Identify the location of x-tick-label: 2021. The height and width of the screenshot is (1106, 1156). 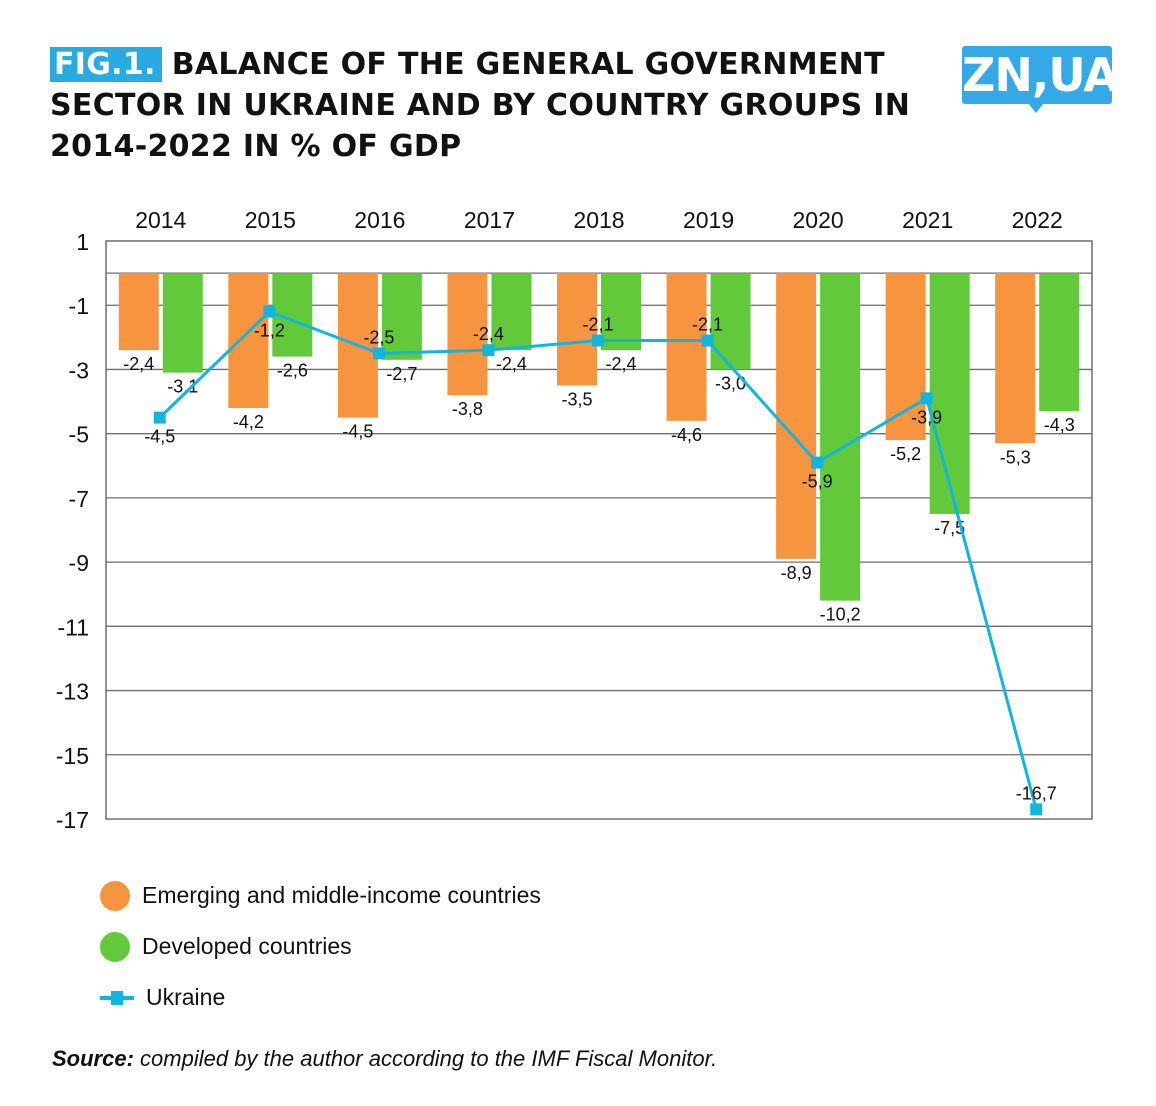
(927, 220).